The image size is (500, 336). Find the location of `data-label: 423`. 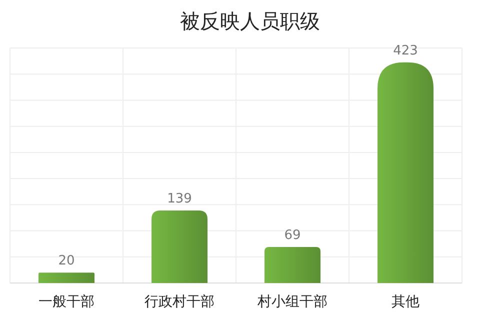

data-label: 423 is located at coordinates (405, 50).